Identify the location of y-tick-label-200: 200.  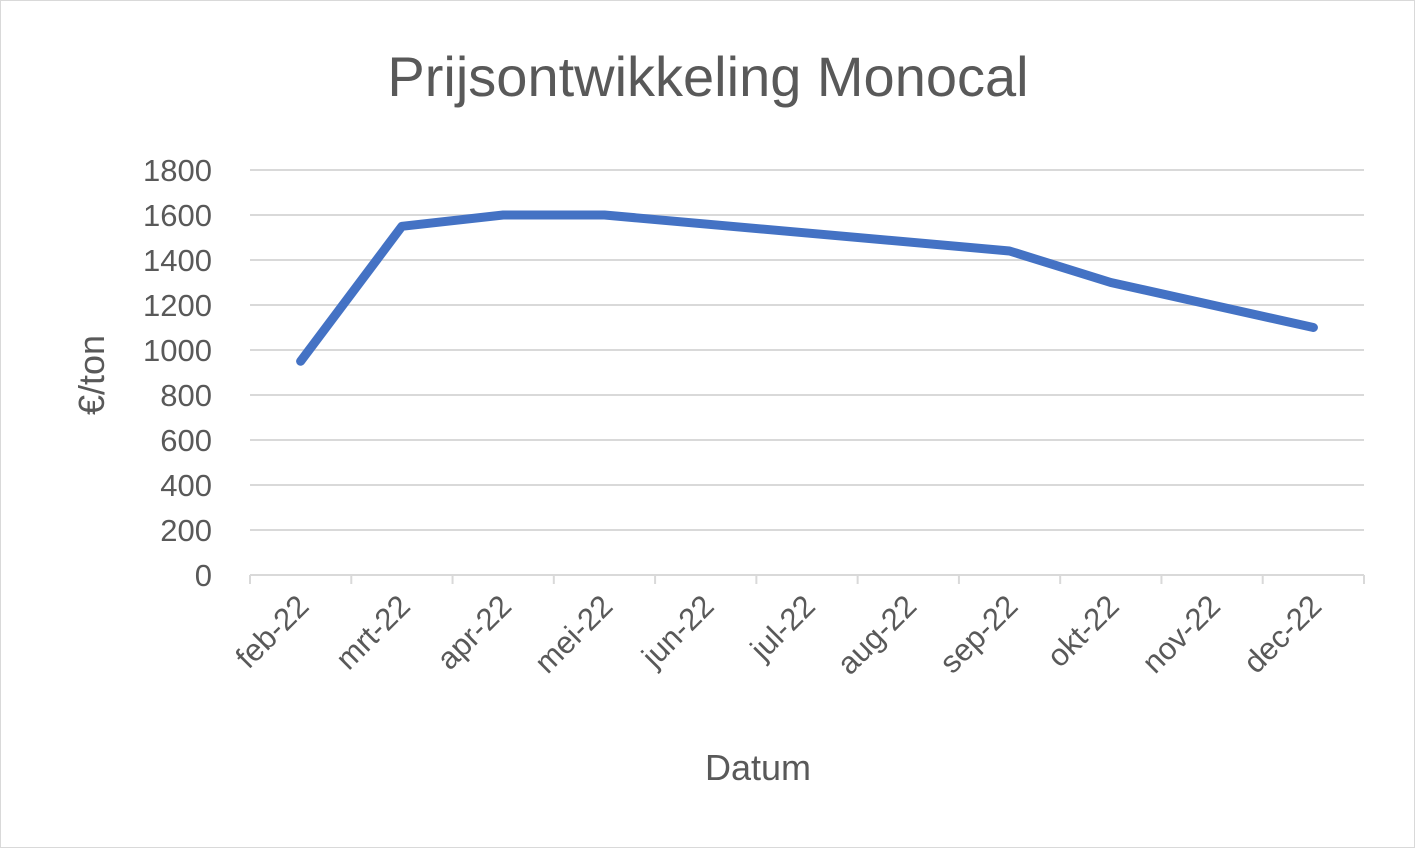
(186, 530).